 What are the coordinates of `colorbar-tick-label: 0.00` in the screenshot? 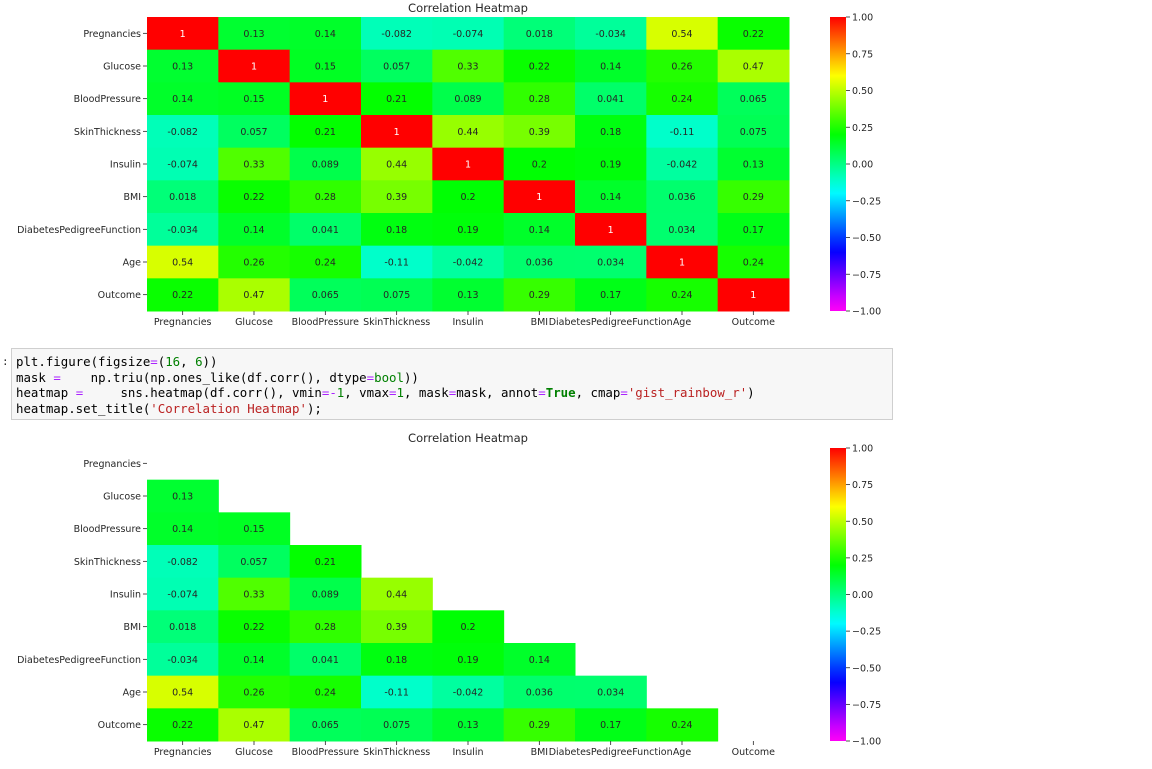 It's located at (862, 165).